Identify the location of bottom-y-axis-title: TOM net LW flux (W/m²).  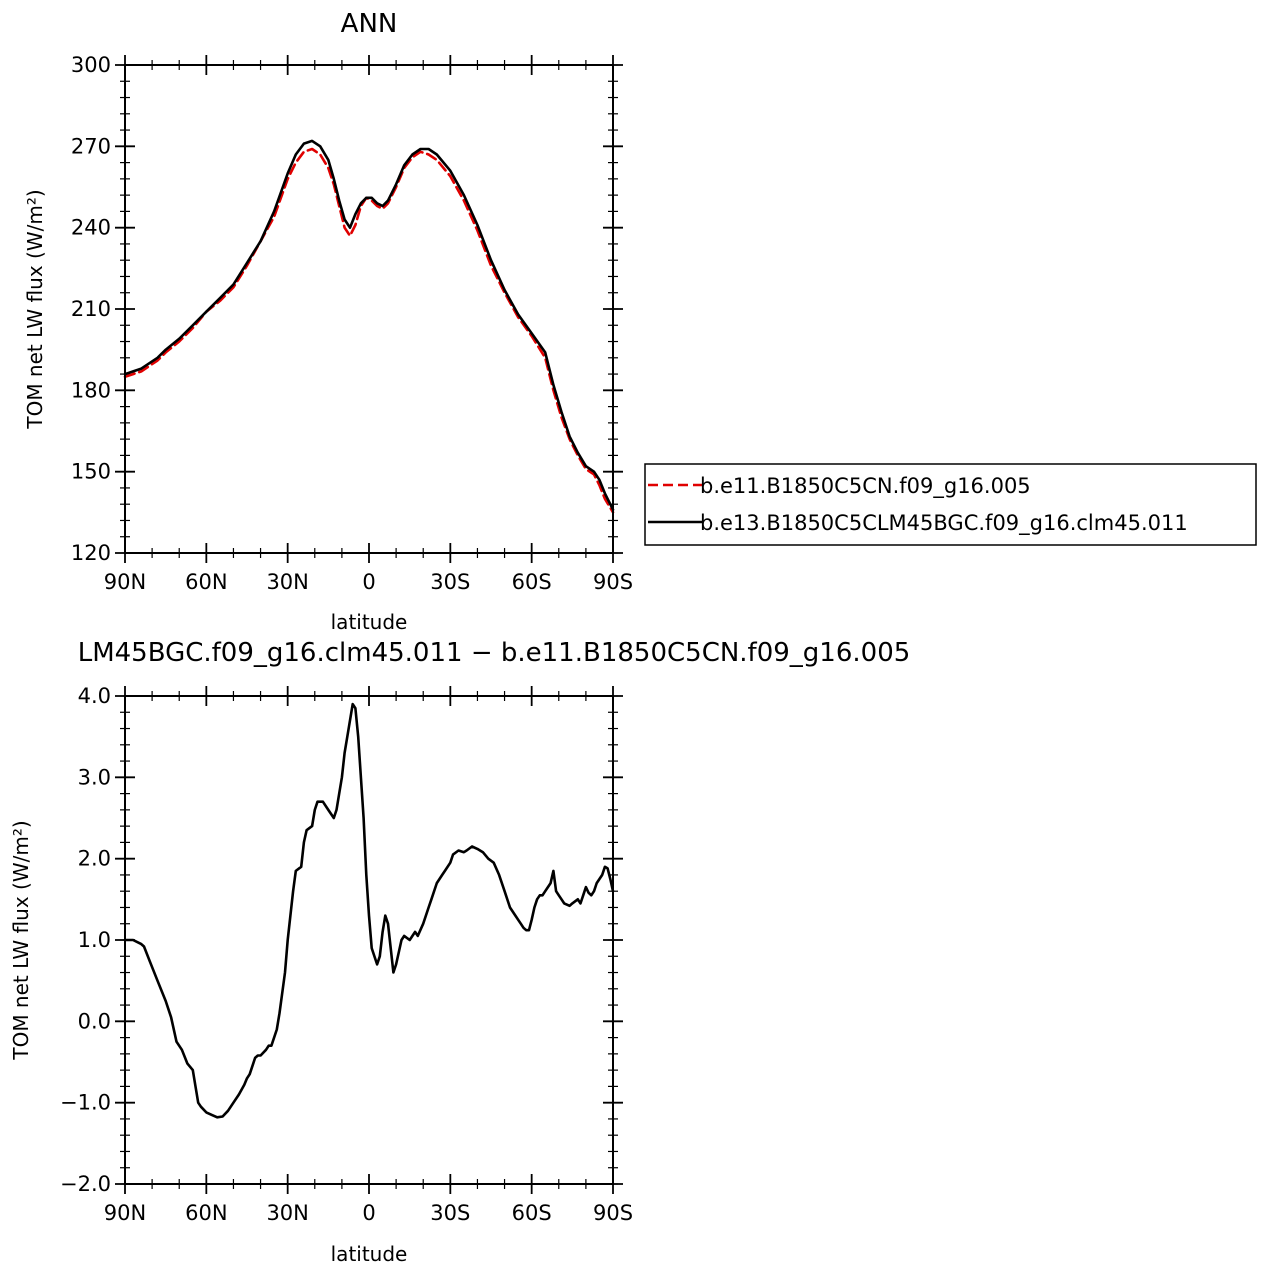
(21, 940).